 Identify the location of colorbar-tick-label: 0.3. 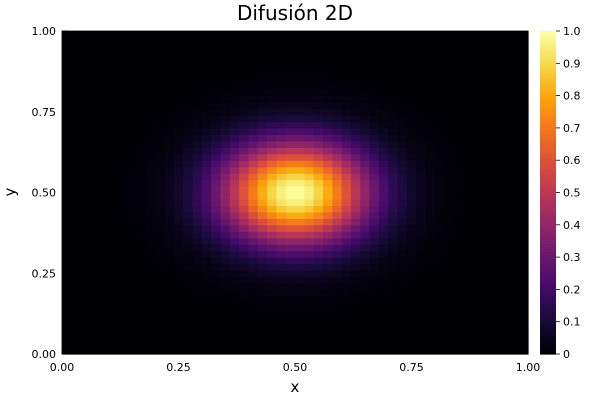
(572, 257).